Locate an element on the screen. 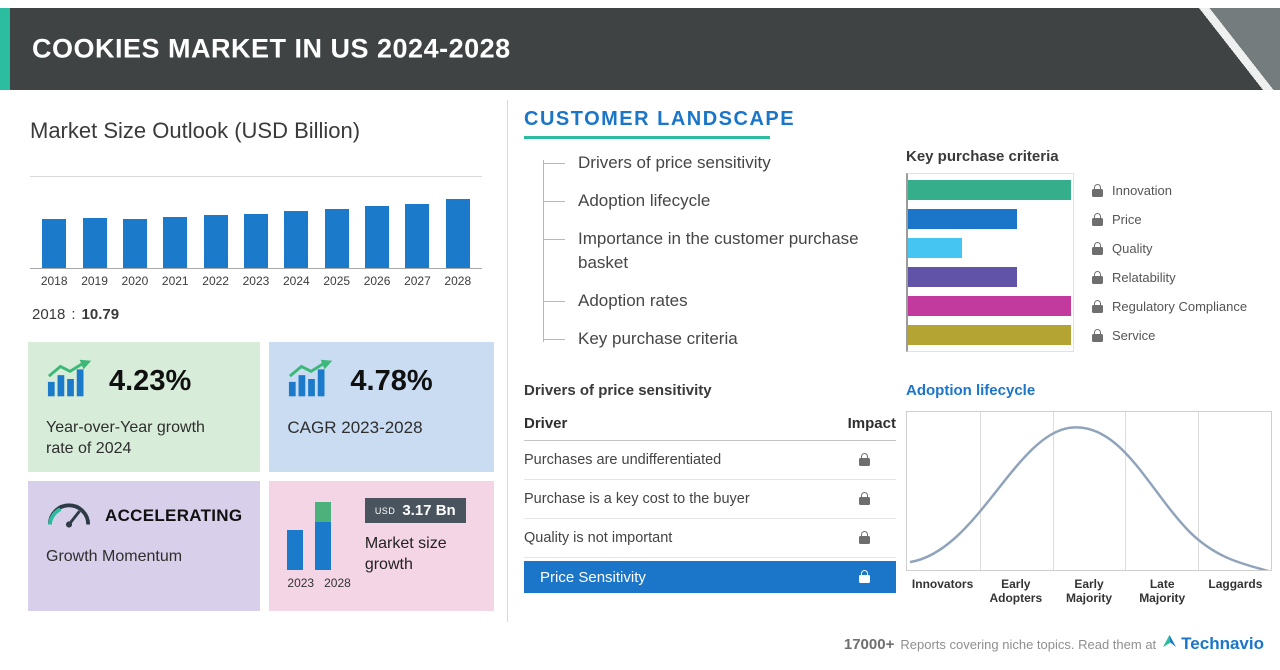 This screenshot has height=670, width=1280. market-bar-2020 is located at coordinates (134, 243).